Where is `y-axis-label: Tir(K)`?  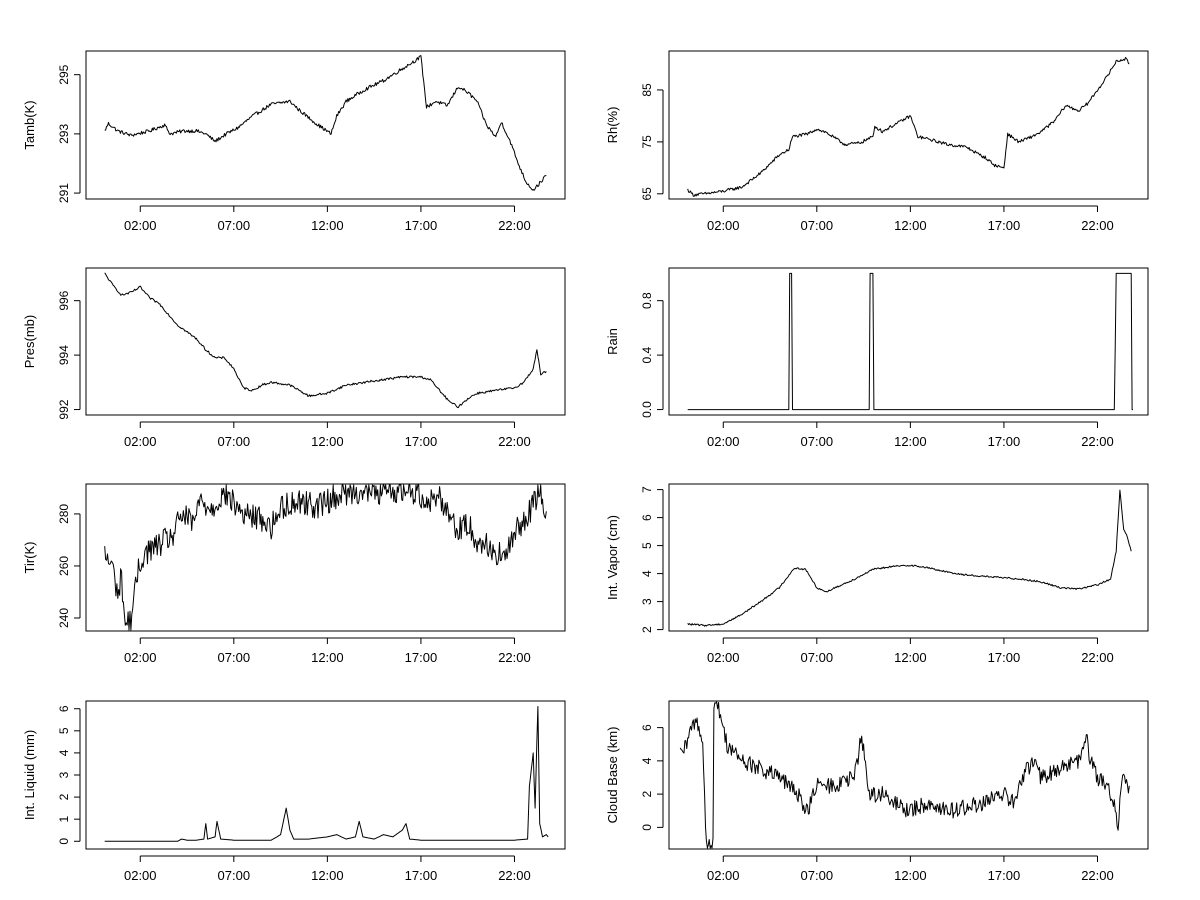 y-axis-label: Tir(K) is located at coordinates (29, 557).